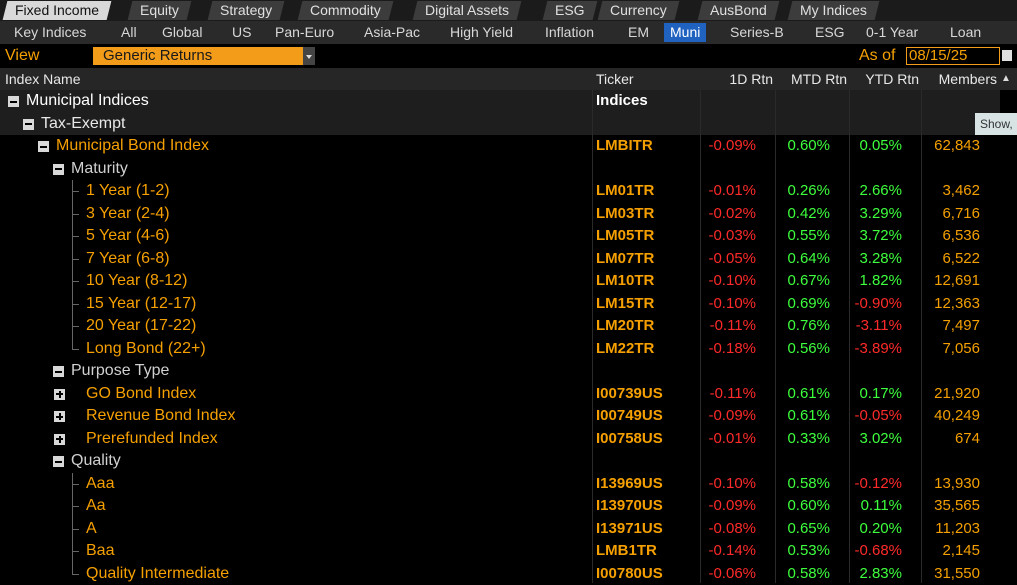  I want to click on table-row: Tax-Exempt, so click(500, 124).